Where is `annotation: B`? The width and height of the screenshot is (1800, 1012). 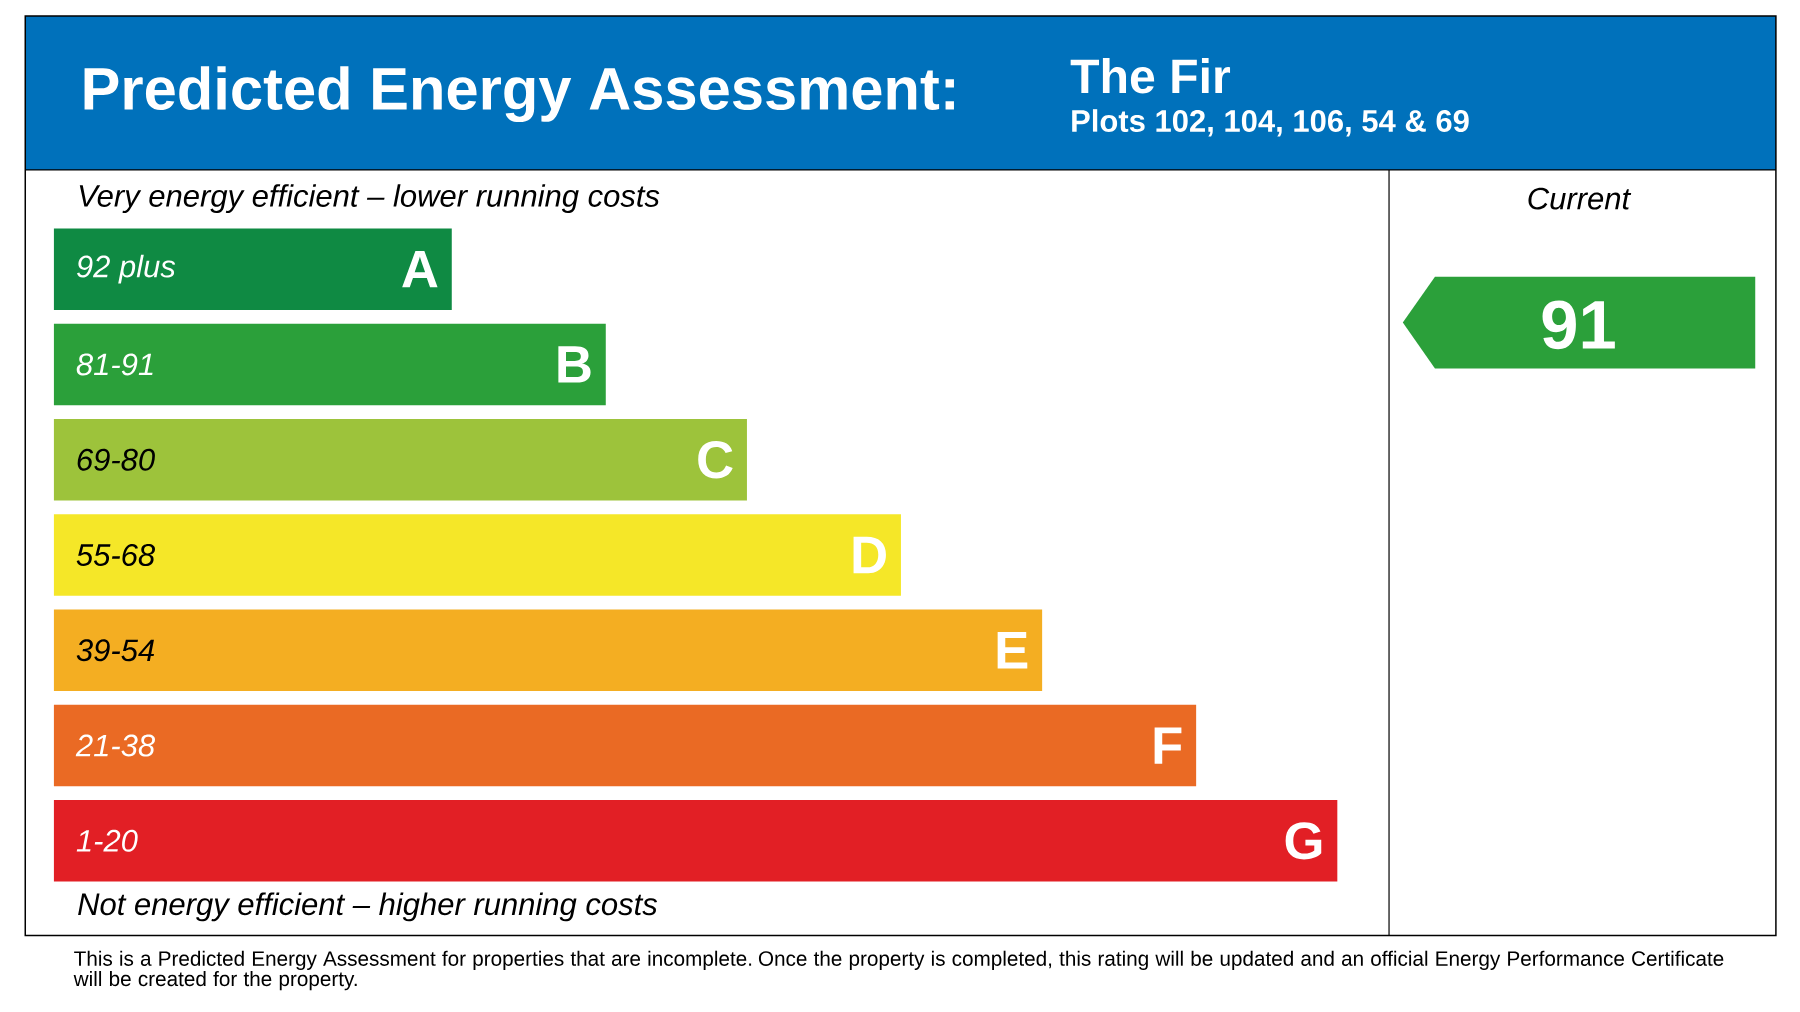
annotation: B is located at coordinates (574, 364).